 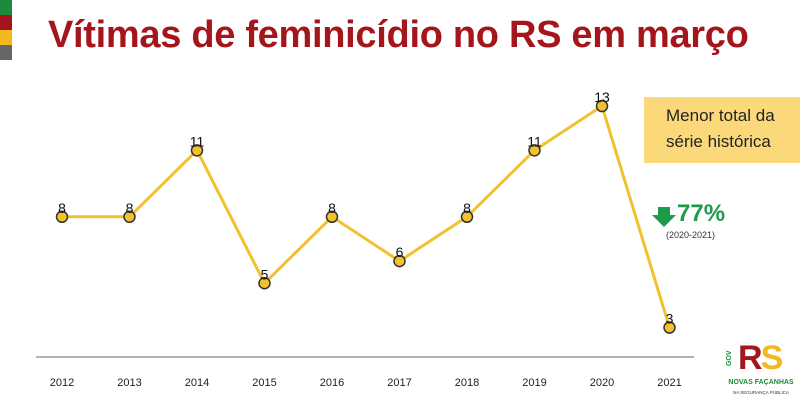 What do you see at coordinates (722, 130) in the screenshot?
I see `callout-box: Menor total da série histórica` at bounding box center [722, 130].